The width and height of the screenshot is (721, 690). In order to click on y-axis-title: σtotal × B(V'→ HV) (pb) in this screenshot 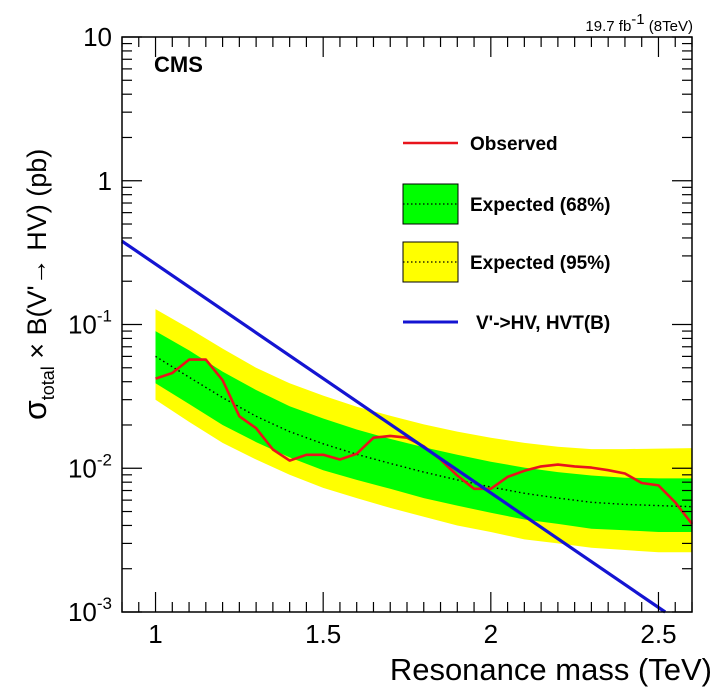, I will do `click(37, 284)`.